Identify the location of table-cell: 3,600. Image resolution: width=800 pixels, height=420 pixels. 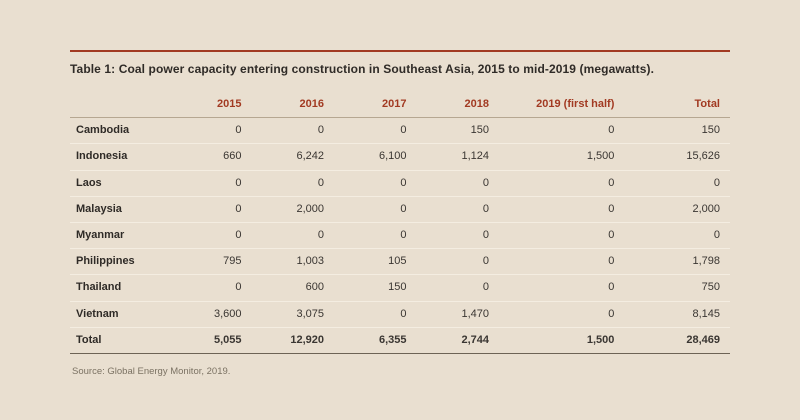
(227, 313).